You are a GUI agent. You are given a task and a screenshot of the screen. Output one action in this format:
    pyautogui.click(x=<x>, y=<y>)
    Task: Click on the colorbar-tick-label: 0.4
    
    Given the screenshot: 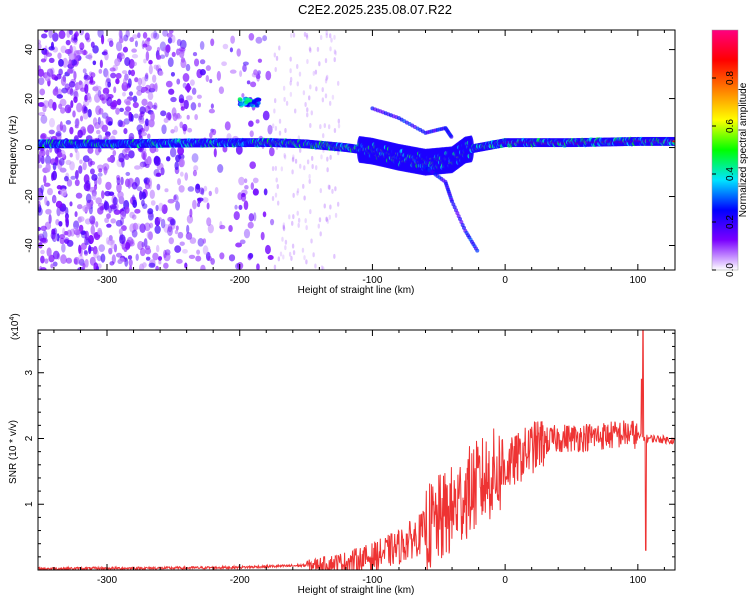 What is the action you would take?
    pyautogui.click(x=730, y=174)
    